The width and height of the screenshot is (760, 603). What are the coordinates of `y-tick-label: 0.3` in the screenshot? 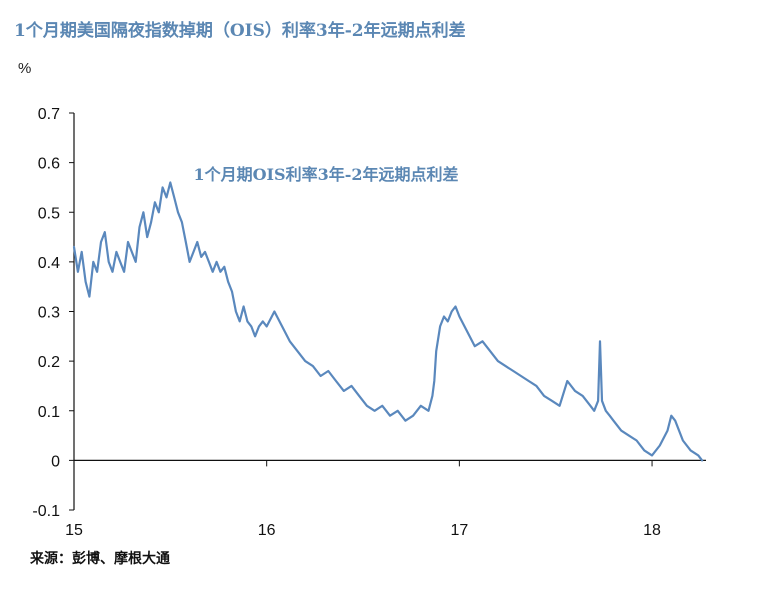 It's located at (49, 313).